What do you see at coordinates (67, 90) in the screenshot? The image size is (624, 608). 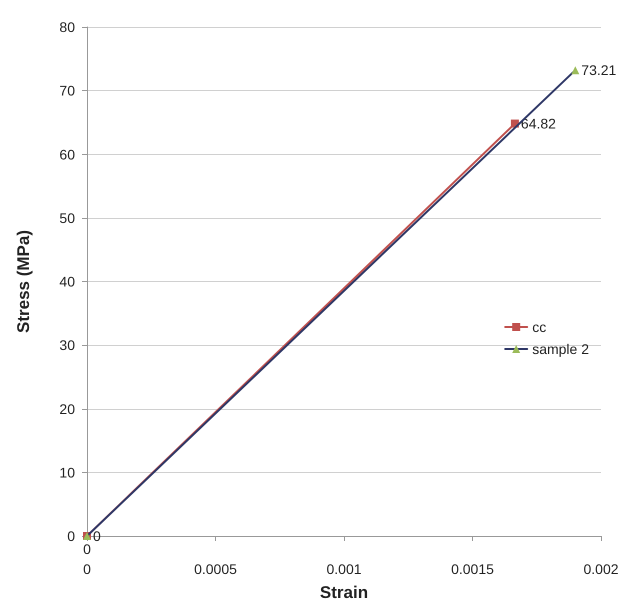 I see `y-tick-label: 70` at bounding box center [67, 90].